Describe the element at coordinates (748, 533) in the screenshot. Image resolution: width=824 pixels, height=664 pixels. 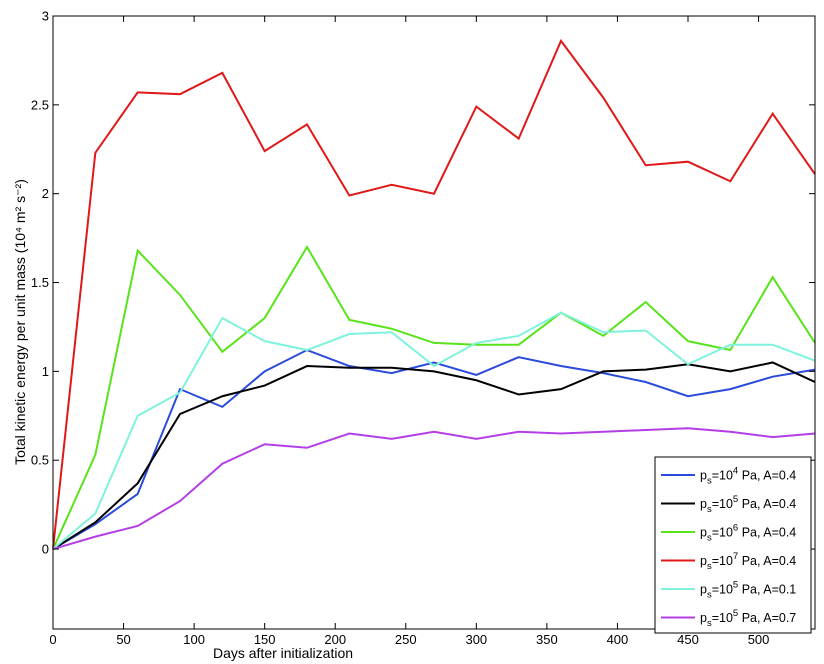
I see `legend-label: ps=106 Pa, A=0.4` at that location.